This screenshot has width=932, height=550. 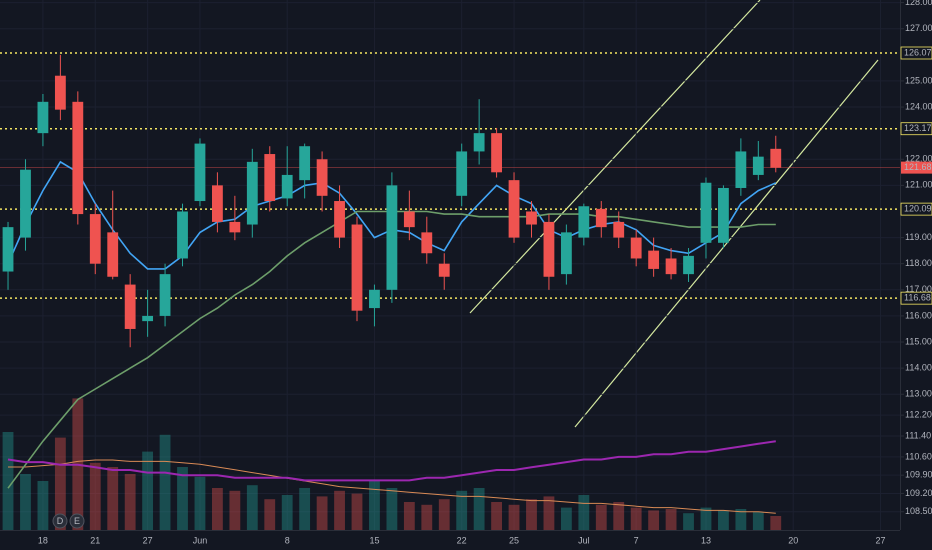 What do you see at coordinates (918, 106) in the screenshot?
I see `y-tick-label: 124.00` at bounding box center [918, 106].